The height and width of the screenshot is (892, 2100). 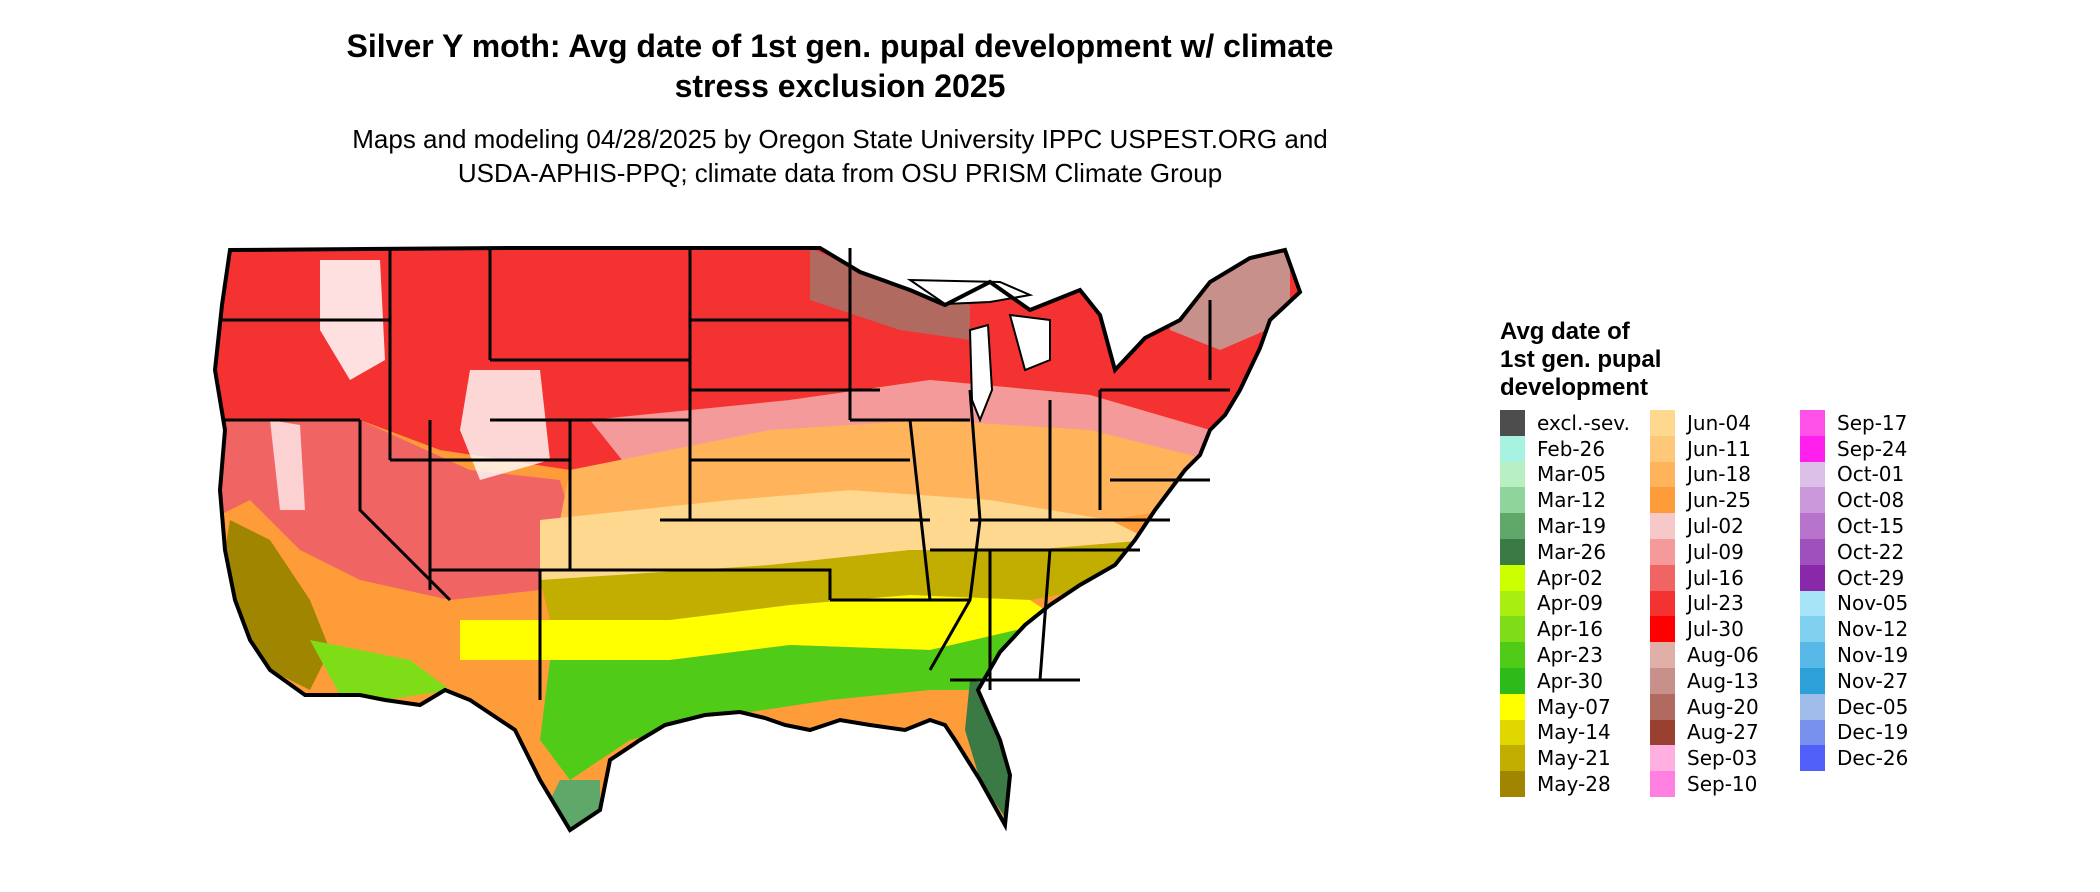 I want to click on legend-item: Jul-23, so click(x=1725, y=603).